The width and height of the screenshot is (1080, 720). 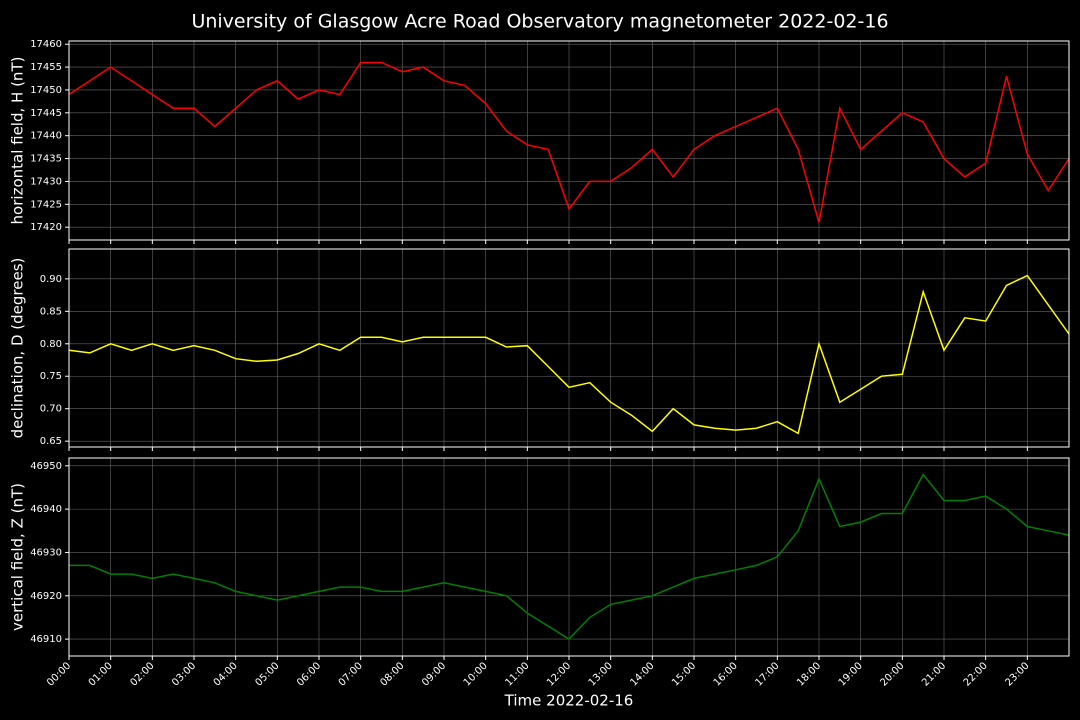 What do you see at coordinates (18, 141) in the screenshot?
I see `y-axis-label: horizontal field, H (nT)` at bounding box center [18, 141].